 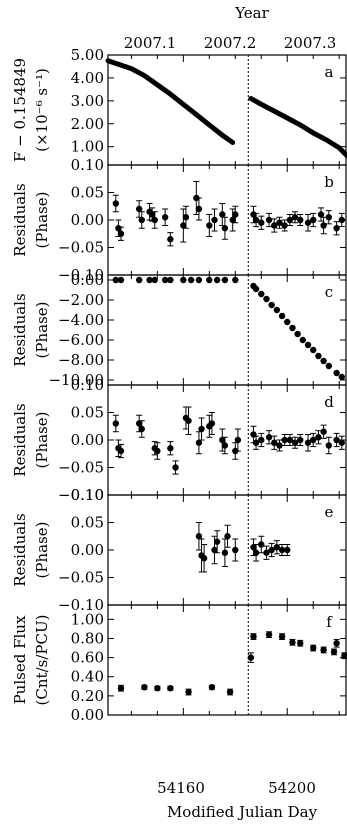 What do you see at coordinates (242, 812) in the screenshot?
I see `x-axis-title: Modified Julian Day` at bounding box center [242, 812].